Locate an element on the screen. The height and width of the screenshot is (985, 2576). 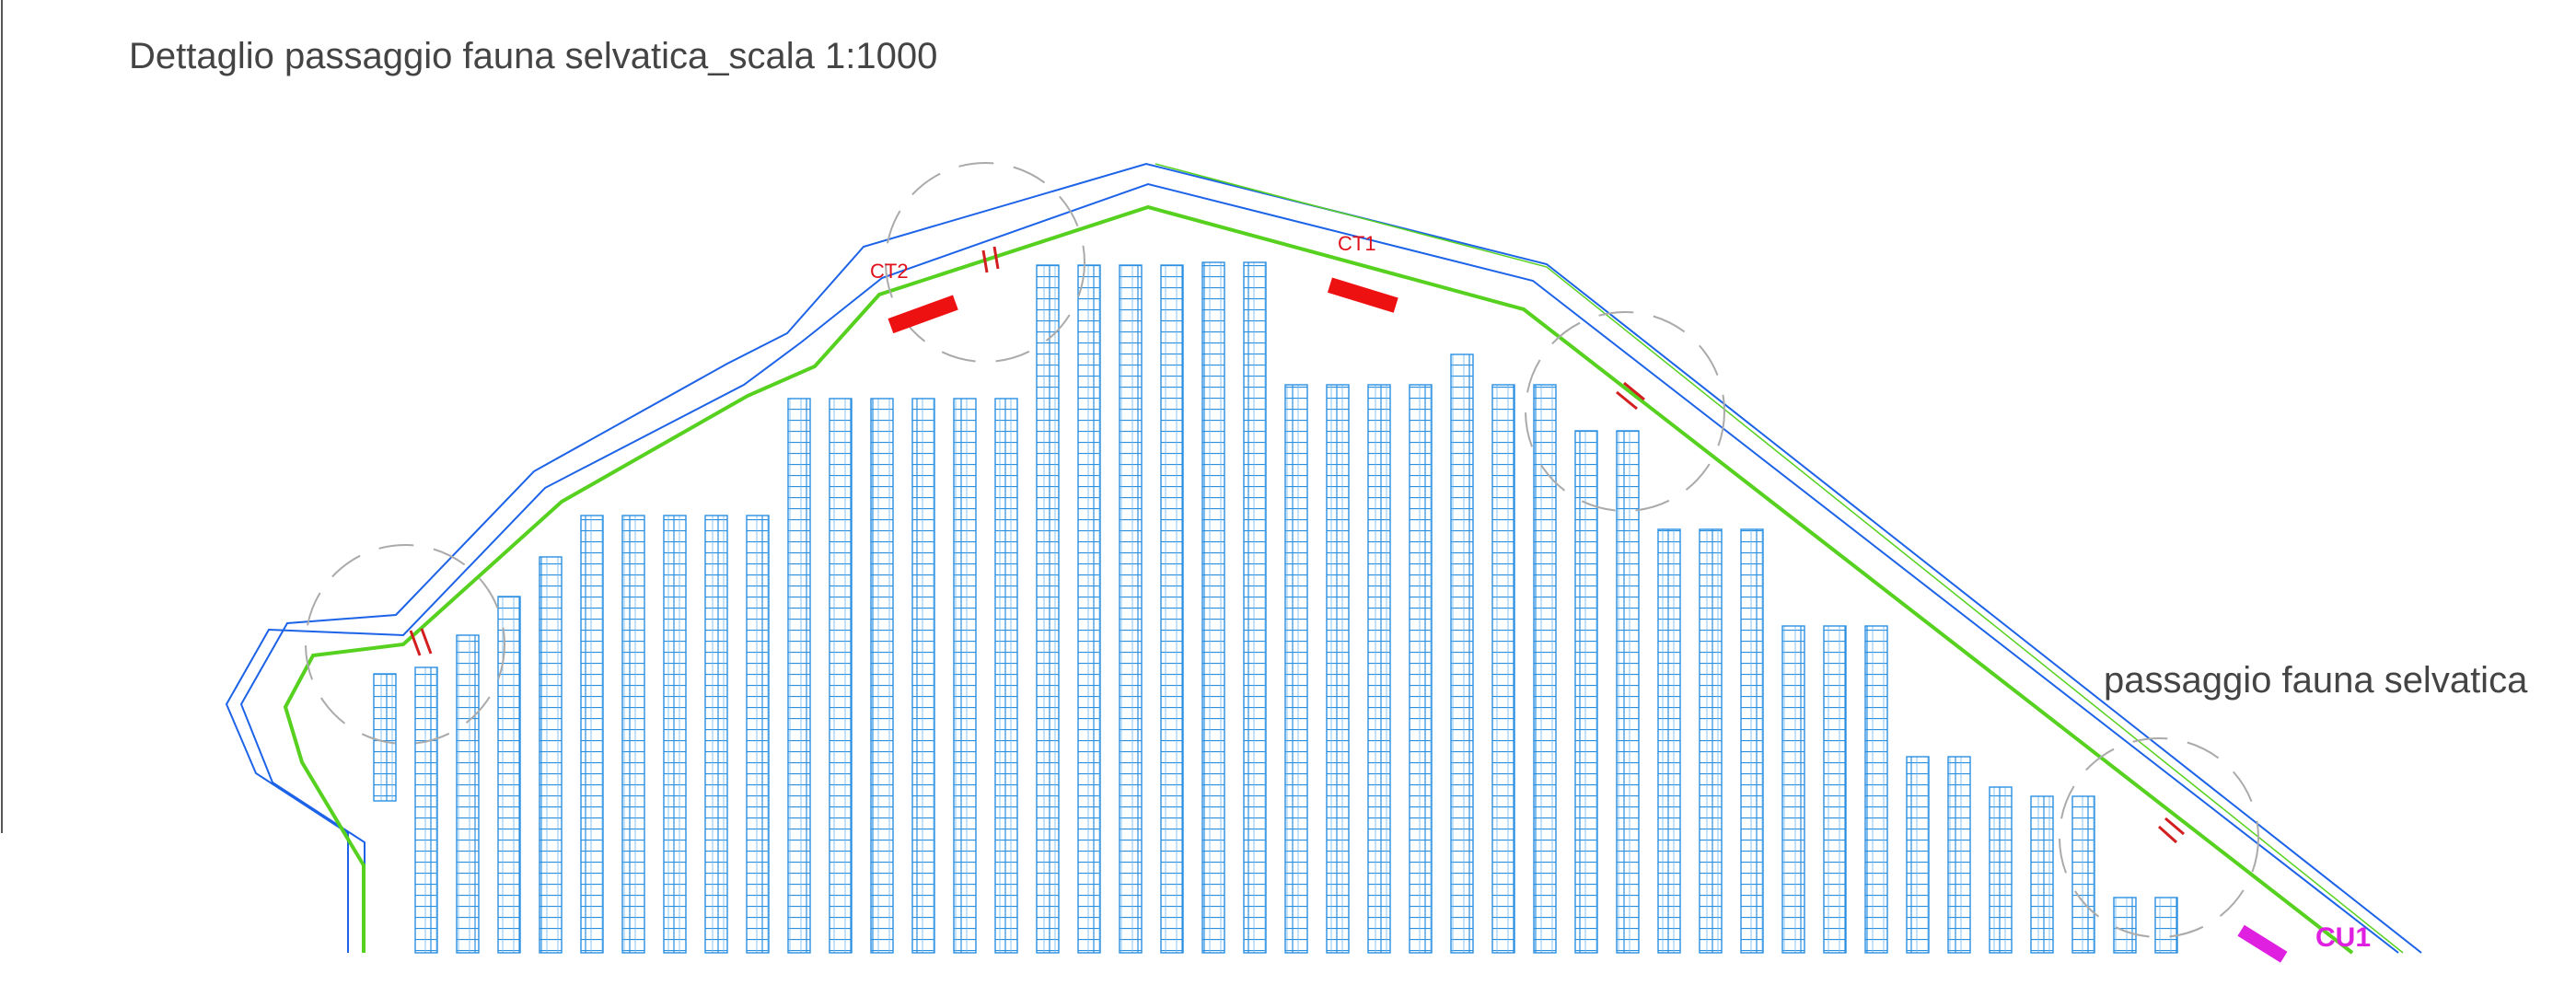
cu1-label: CU1 is located at coordinates (2343, 937).